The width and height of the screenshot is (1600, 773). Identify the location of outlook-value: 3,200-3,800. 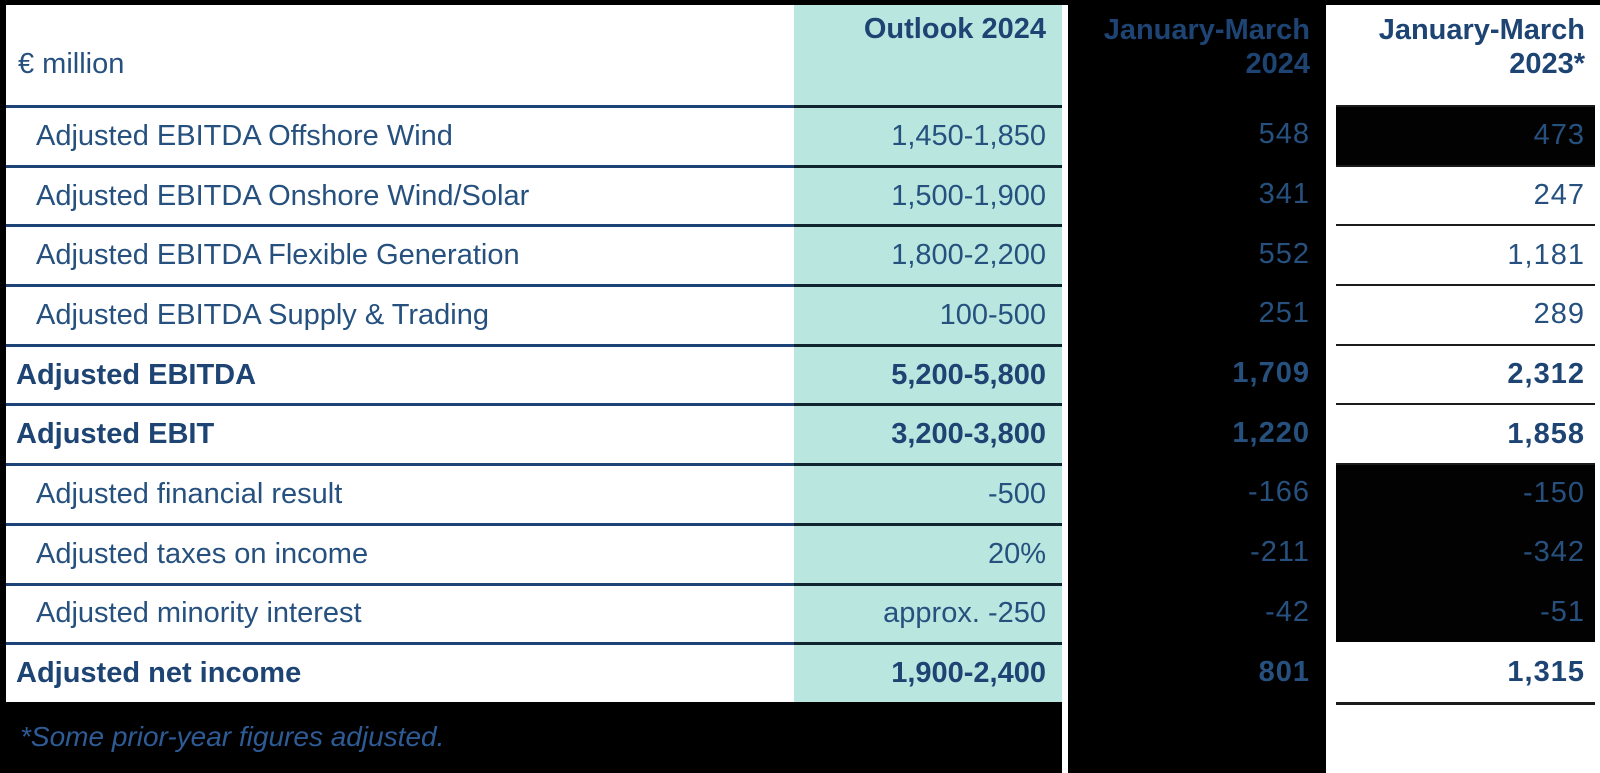
(928, 433).